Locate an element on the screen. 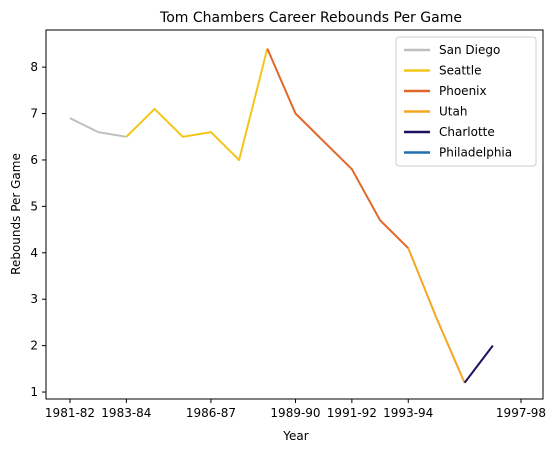 The image size is (560, 453). series-line-charlotte is located at coordinates (478, 364).